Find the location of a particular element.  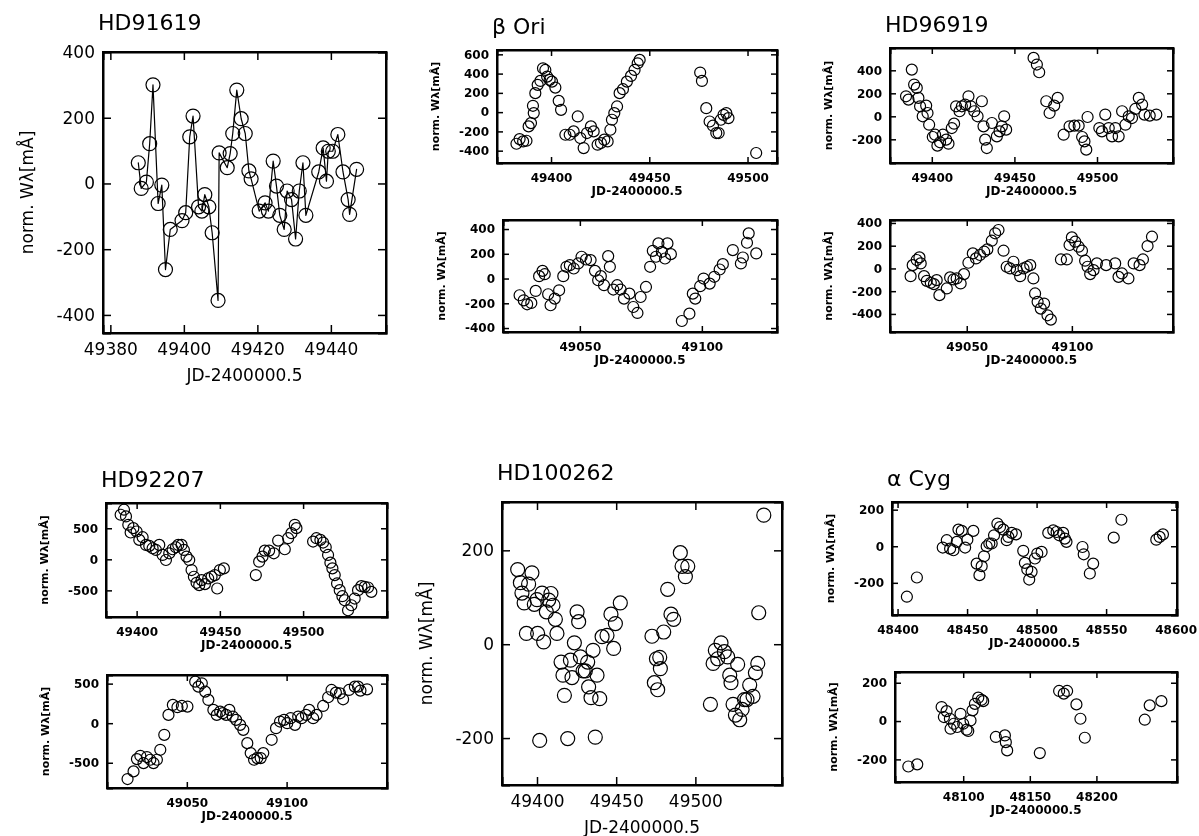

x-tick-label: 49380 is located at coordinates (110, 349).